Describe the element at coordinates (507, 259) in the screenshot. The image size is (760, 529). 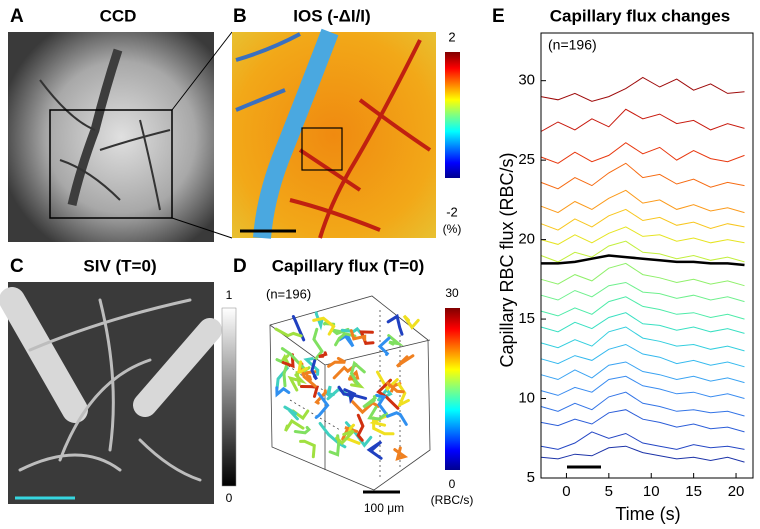
I see `y-axis-label: Capillary RBC flux (RBC/s)` at that location.